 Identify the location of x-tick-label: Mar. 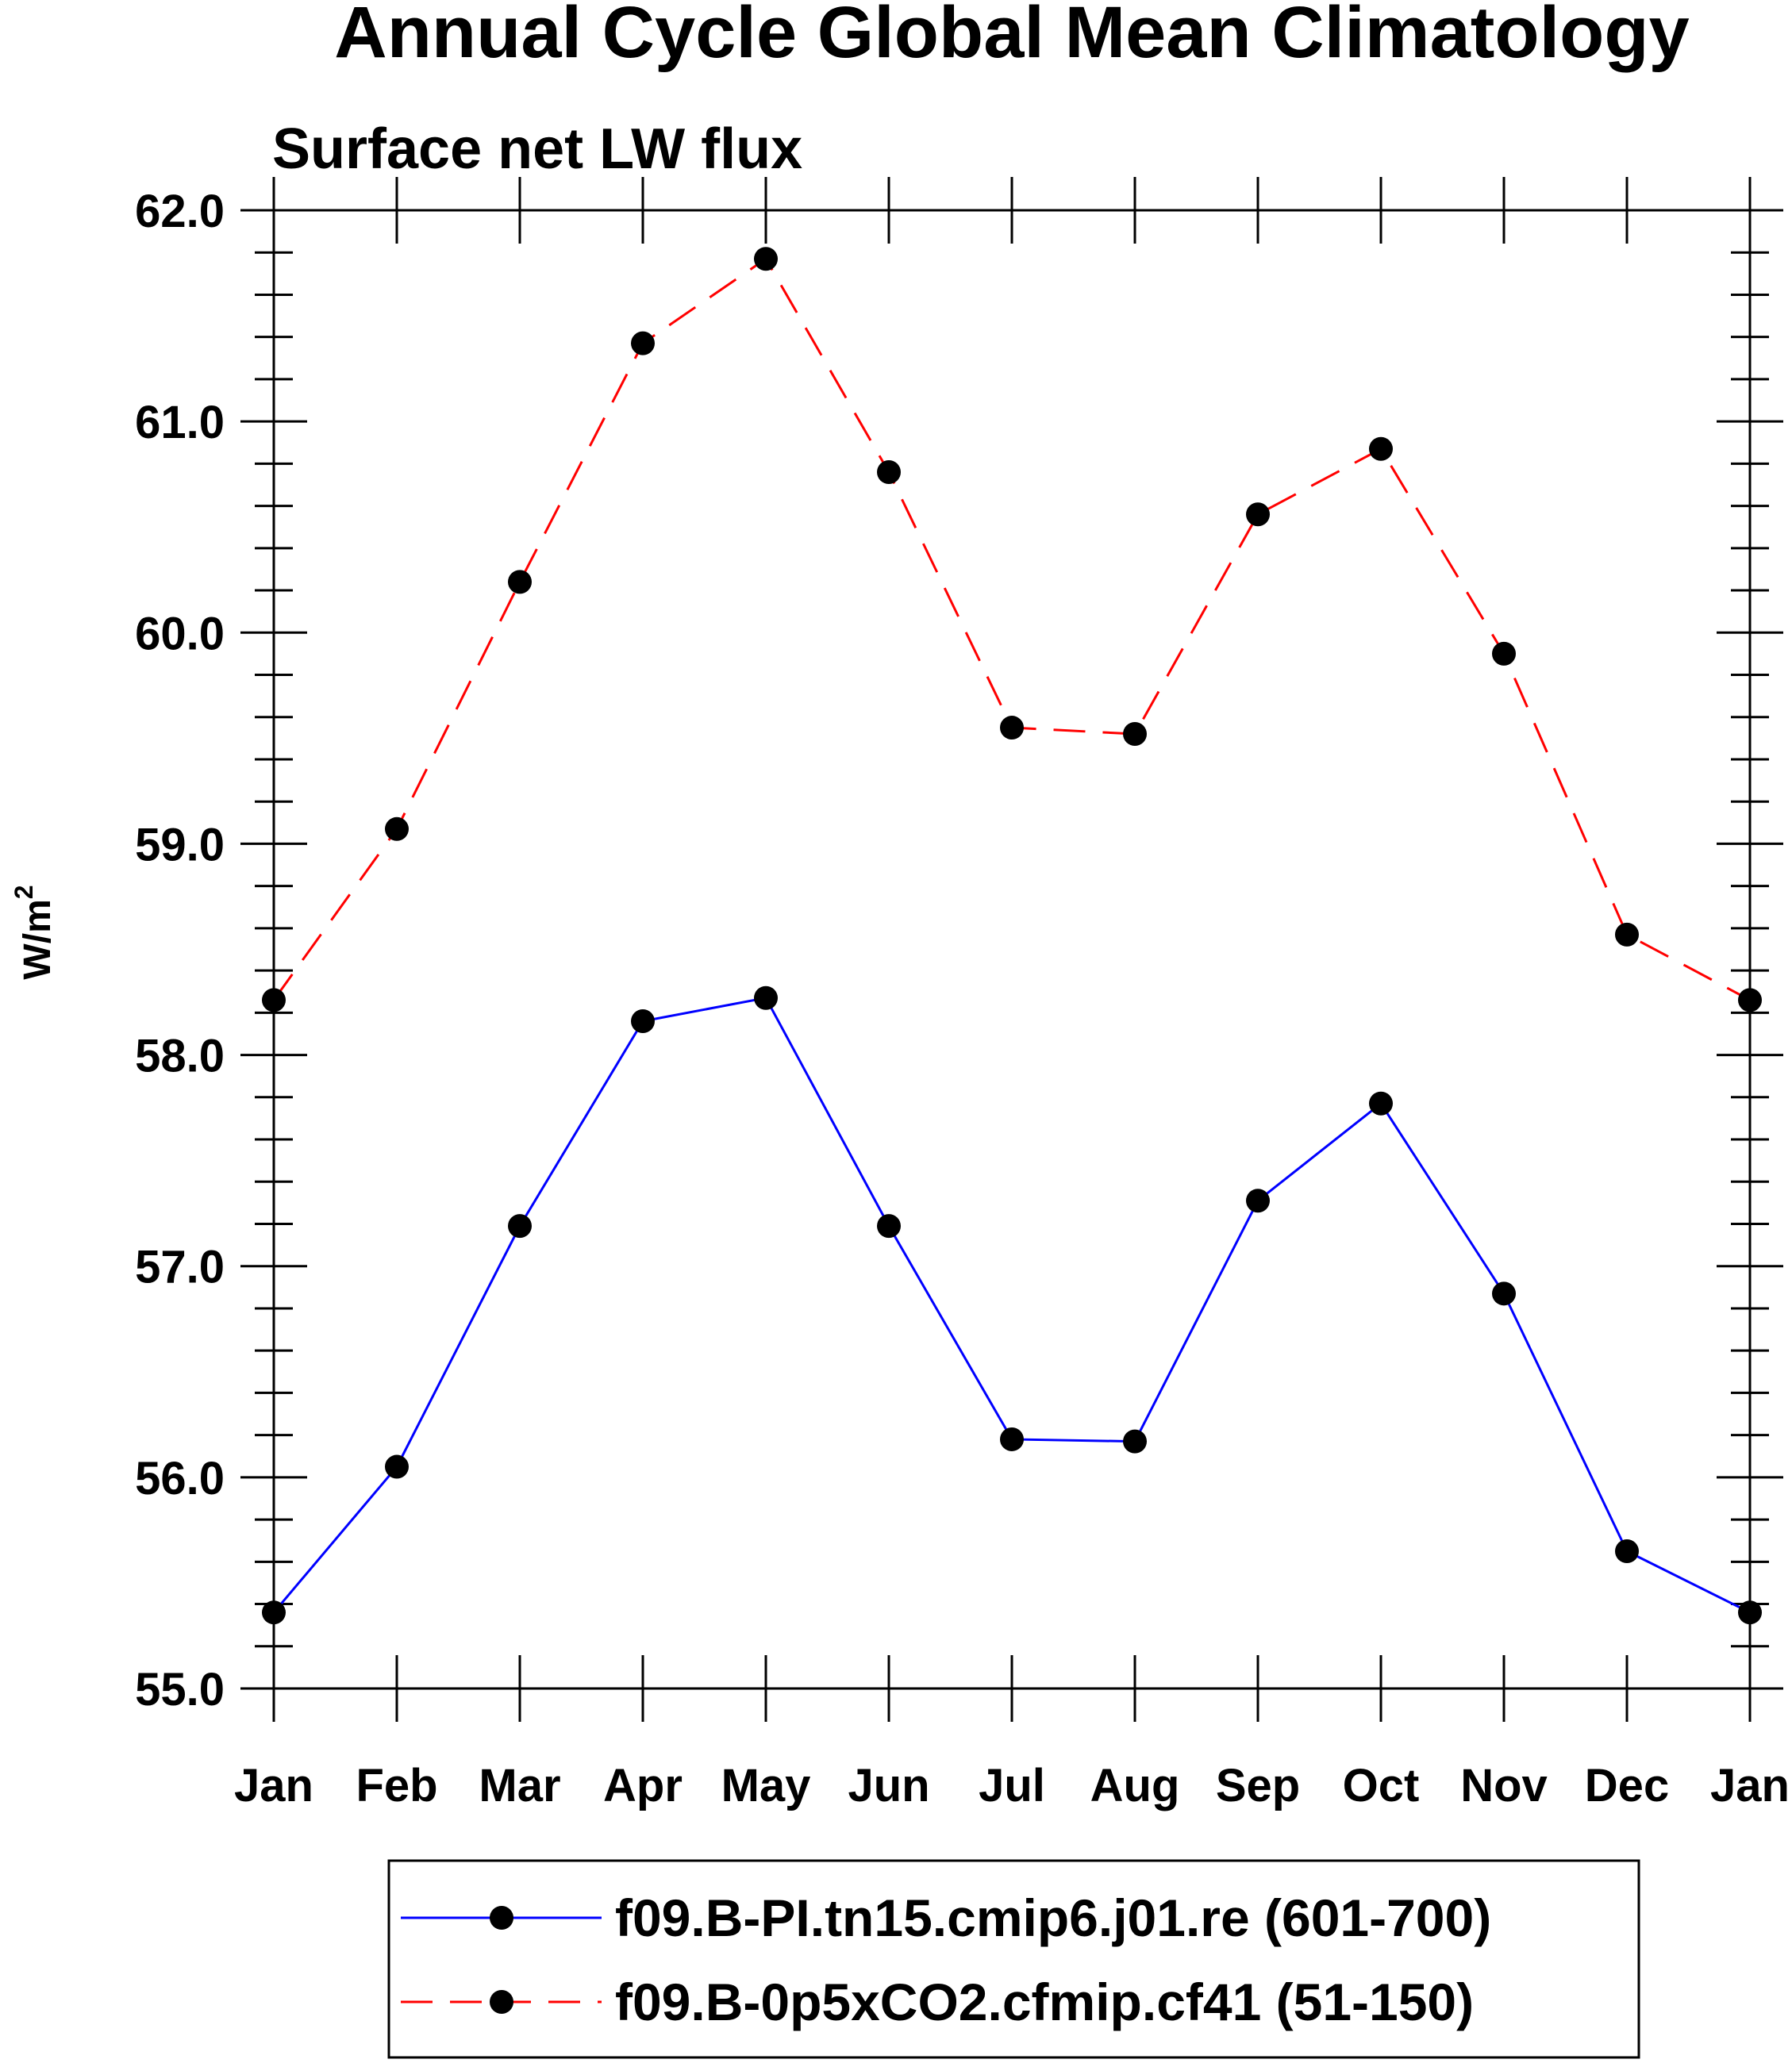
(519, 1785).